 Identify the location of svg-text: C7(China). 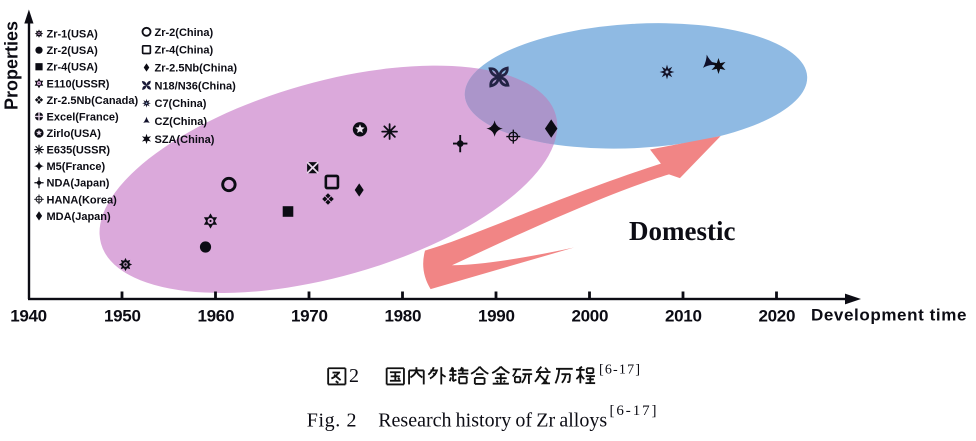
(181, 104).